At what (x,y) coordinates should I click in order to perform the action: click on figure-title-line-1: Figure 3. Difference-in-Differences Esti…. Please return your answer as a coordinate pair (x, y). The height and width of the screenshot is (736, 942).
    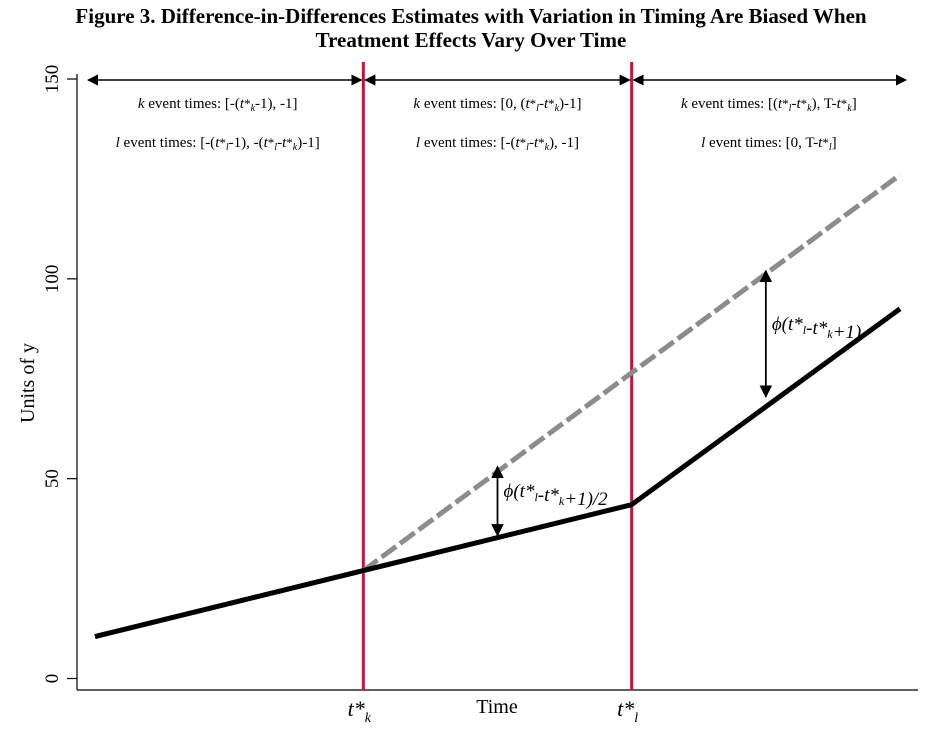
    Looking at the image, I should click on (471, 16).